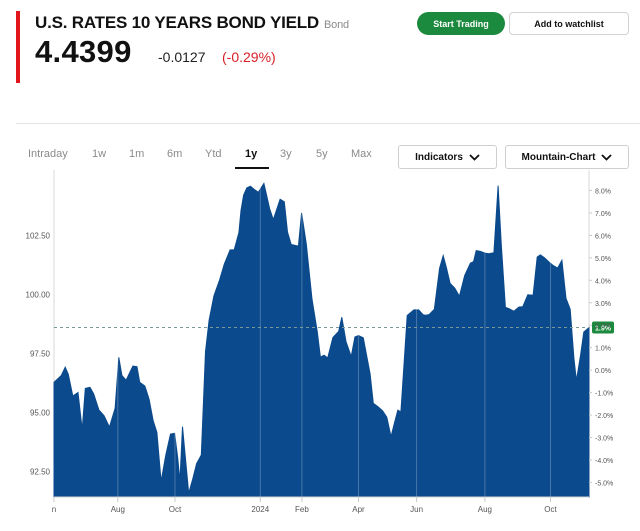 This screenshot has width=640, height=531. Describe the element at coordinates (603, 281) in the screenshot. I see `y2-tick-label: 4.0%` at that location.